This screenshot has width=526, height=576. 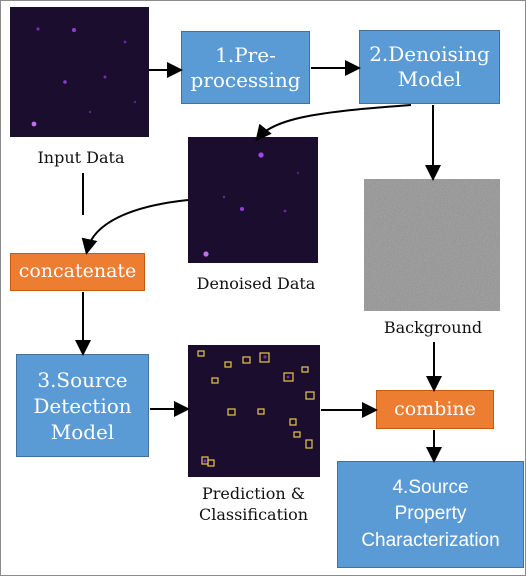 I want to click on source-detection-label: 3.Source Detection Model, so click(x=82, y=405).